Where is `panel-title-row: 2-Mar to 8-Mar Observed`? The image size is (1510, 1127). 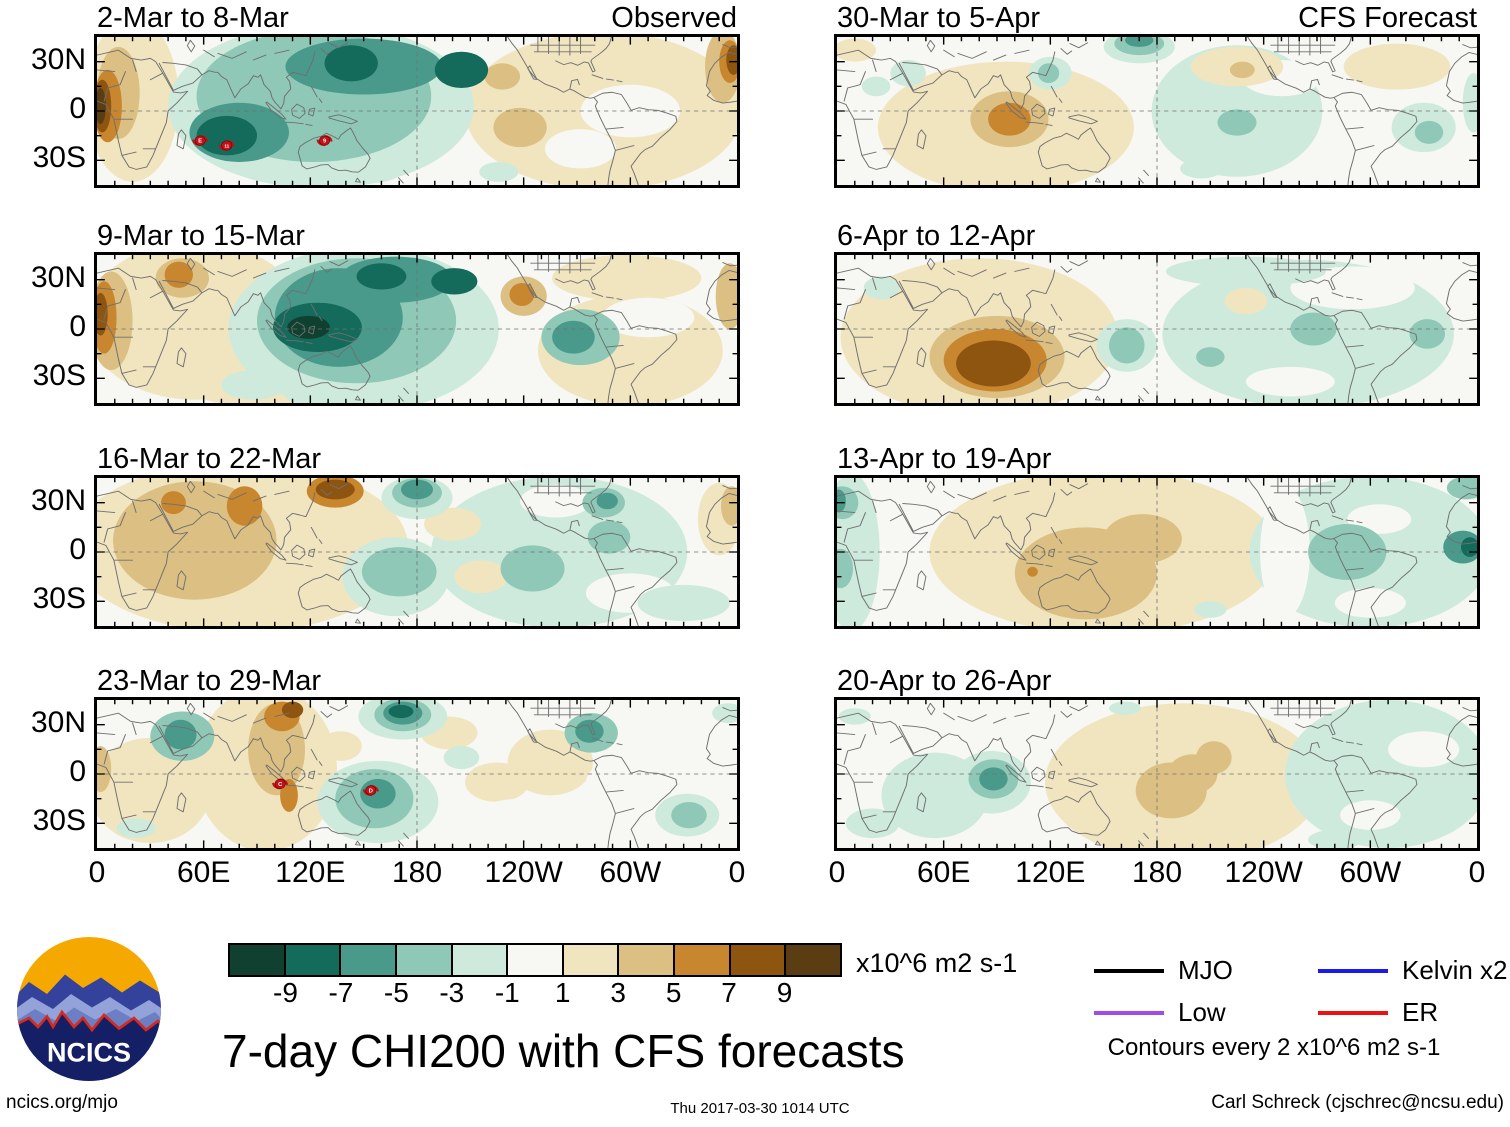
panel-title-row: 2-Mar to 8-Mar Observed is located at coordinates (417, 17).